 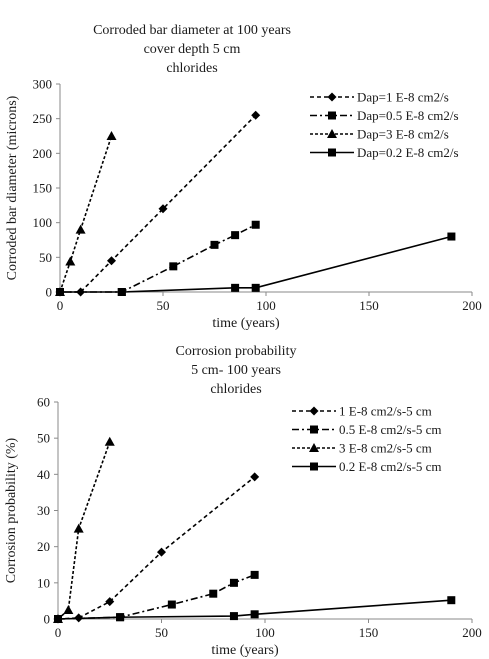 What do you see at coordinates (43, 474) in the screenshot?
I see `chart-2-y-tick-label: 40` at bounding box center [43, 474].